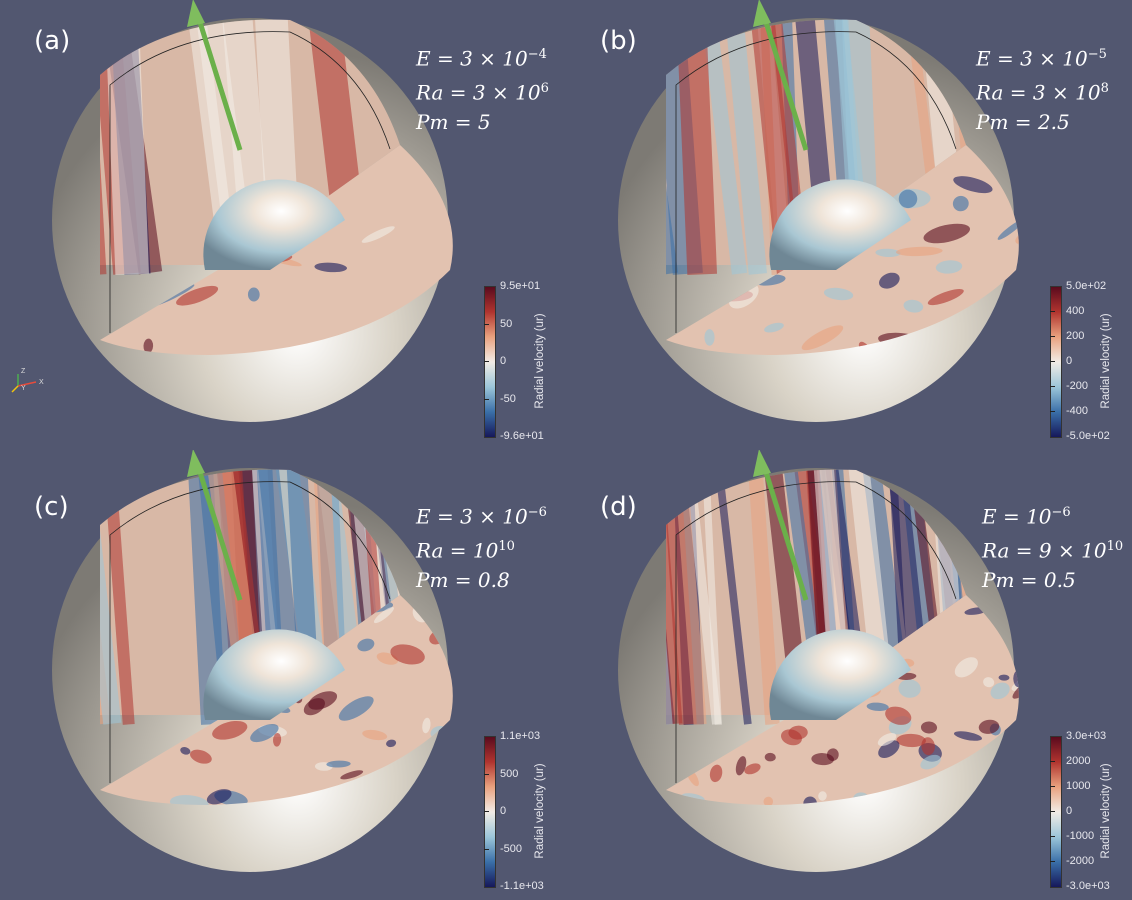 The image size is (1132, 900). I want to click on magnetic-prandtl: Pm = 2.5, so click(1023, 122).